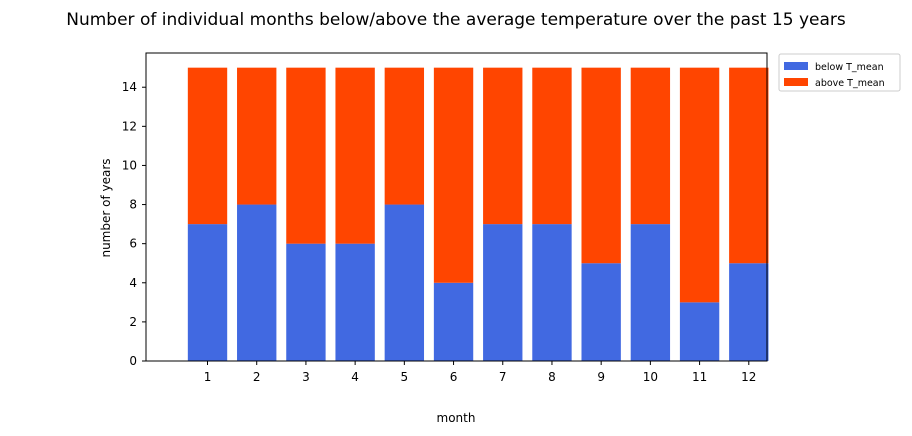 This screenshot has height=436, width=912. I want to click on legend-label-below: below T_mean, so click(849, 67).